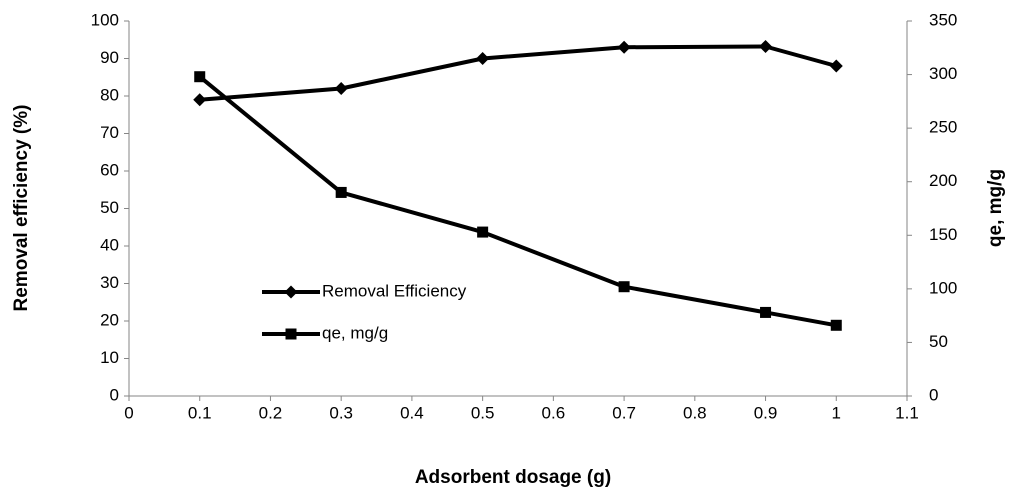  I want to click on x-axis-title: Adsorbent dosage (g), so click(513, 477).